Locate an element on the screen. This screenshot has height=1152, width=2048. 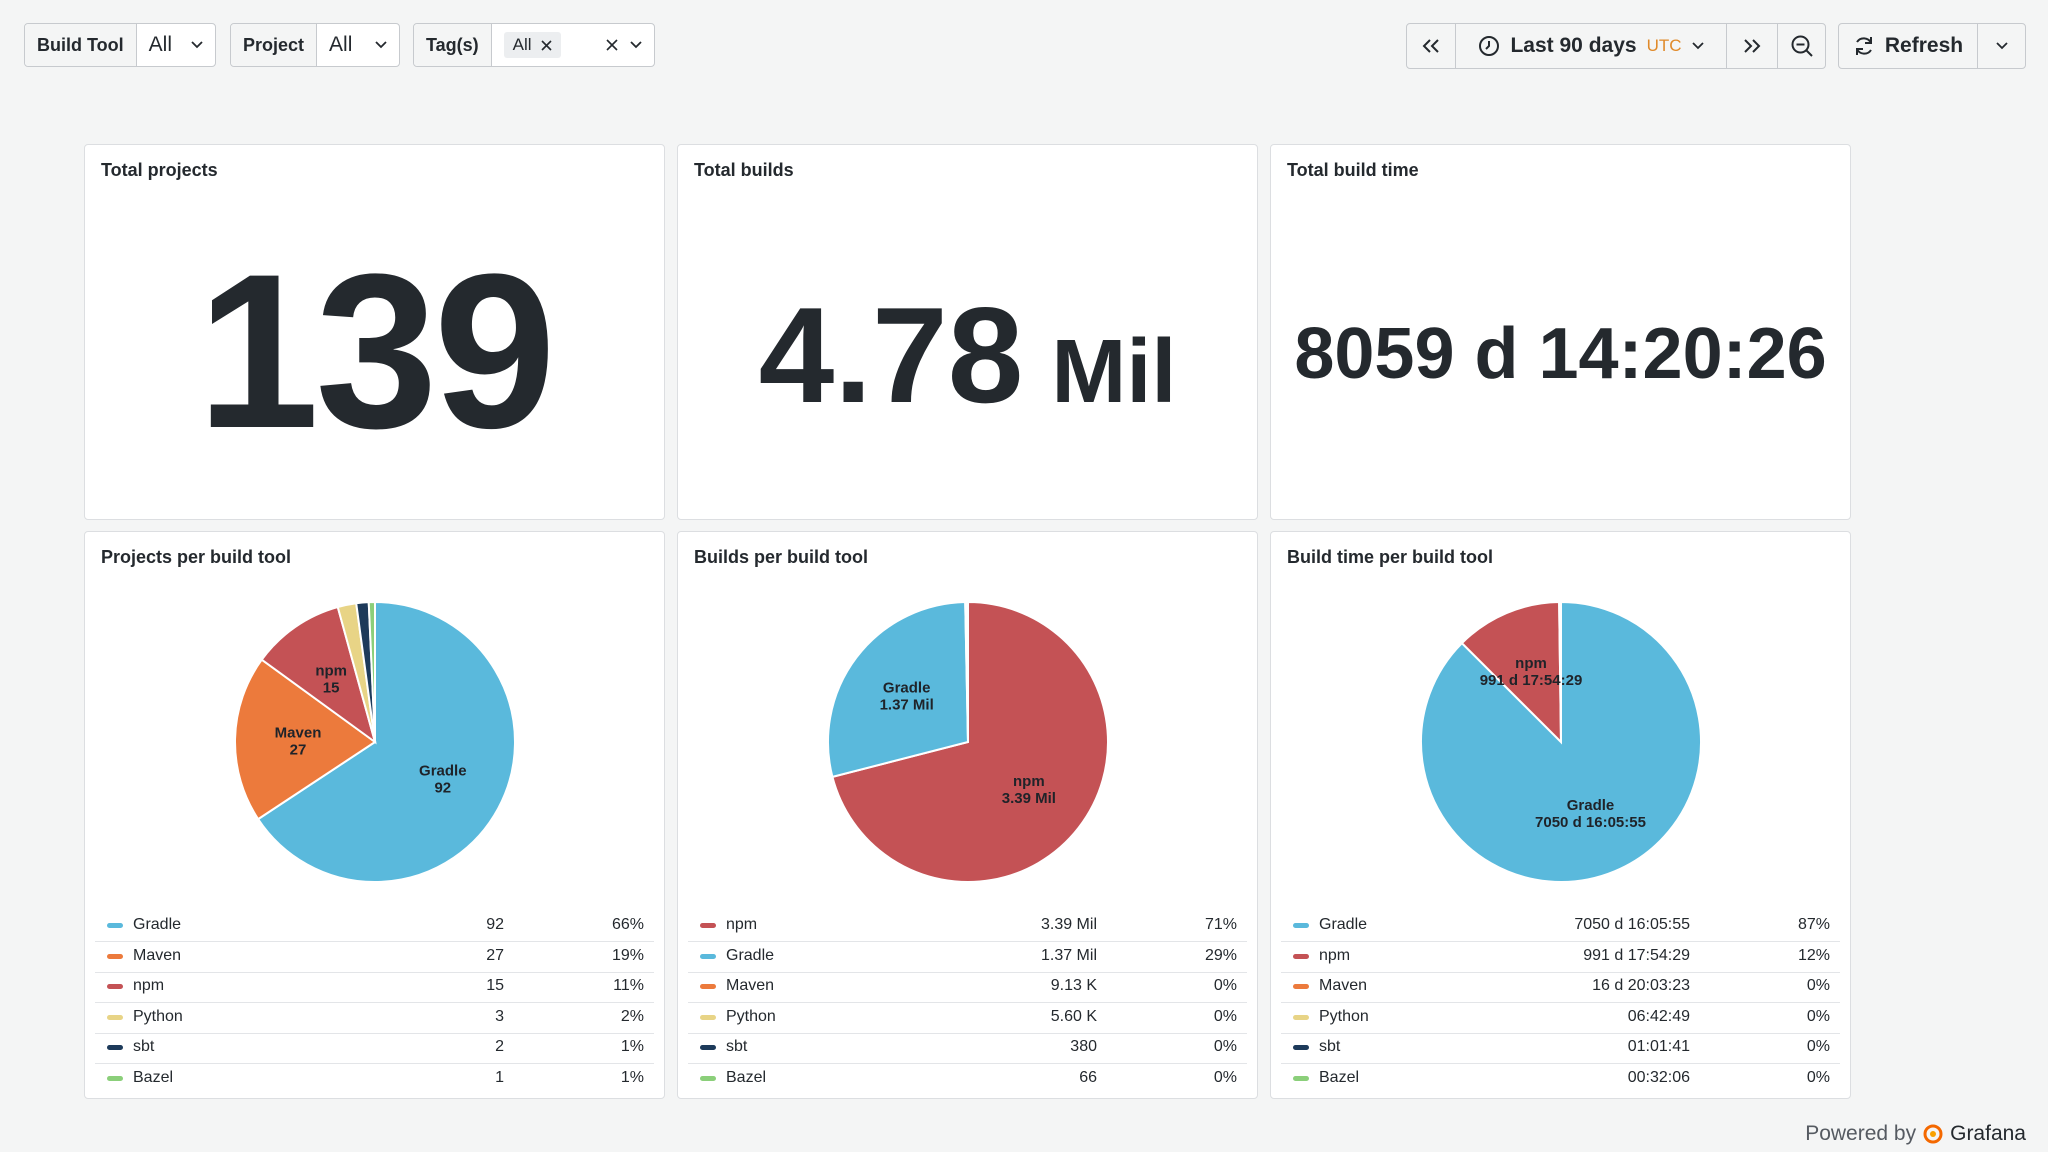
legend-percent: 1% is located at coordinates (632, 1077).